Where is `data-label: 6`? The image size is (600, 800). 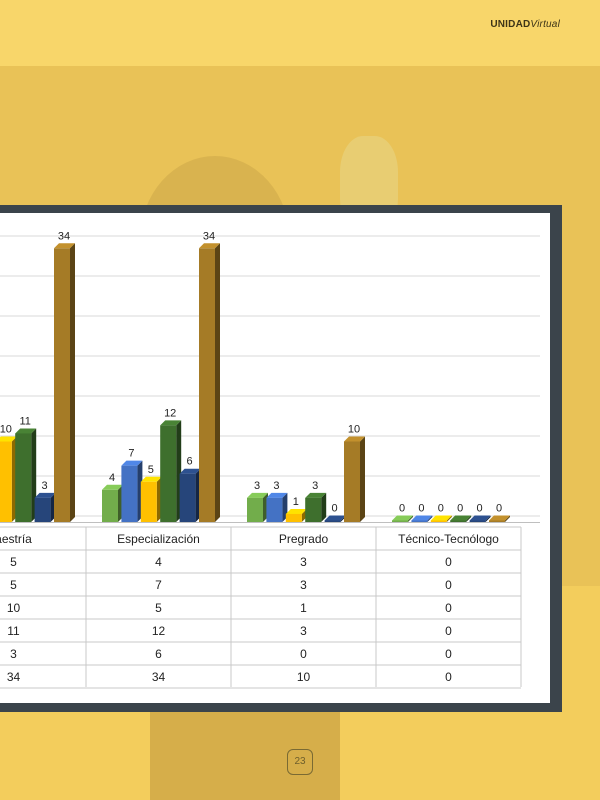
data-label: 6 is located at coordinates (190, 462).